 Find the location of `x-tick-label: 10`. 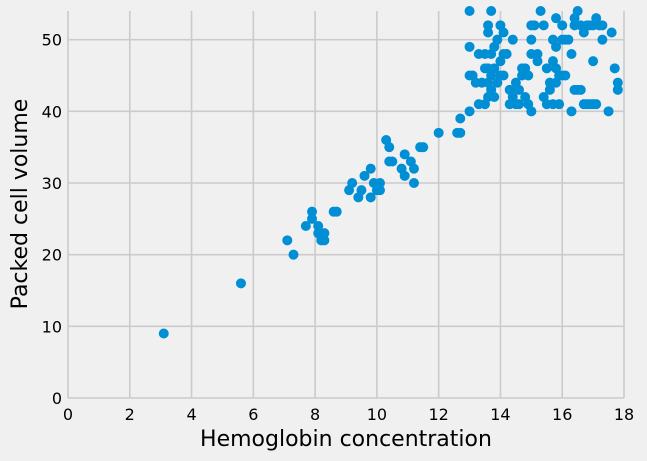

x-tick-label: 10 is located at coordinates (377, 414).